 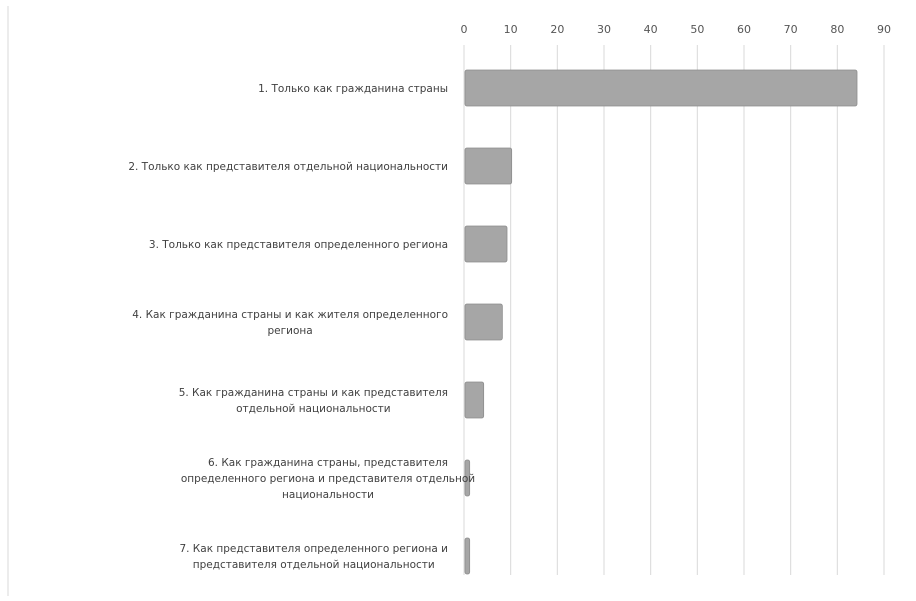 I want to click on x-tick-label: 30, so click(x=604, y=29).